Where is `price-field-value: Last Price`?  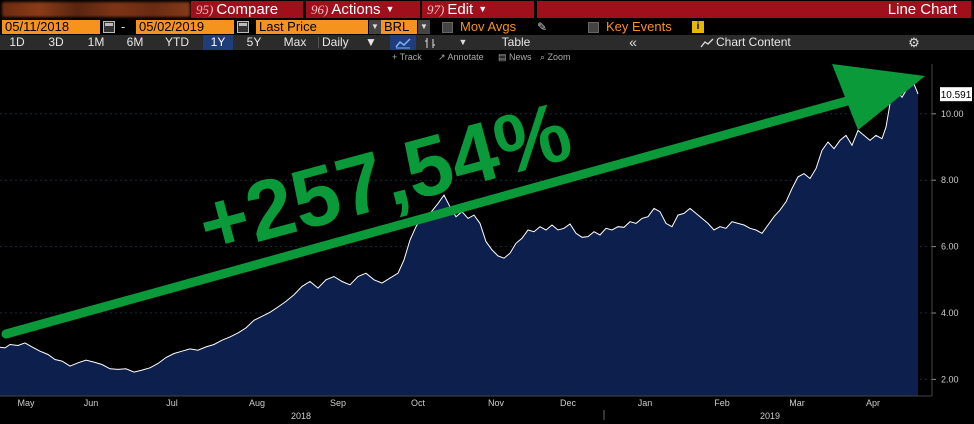
price-field-value: Last Price is located at coordinates (288, 26).